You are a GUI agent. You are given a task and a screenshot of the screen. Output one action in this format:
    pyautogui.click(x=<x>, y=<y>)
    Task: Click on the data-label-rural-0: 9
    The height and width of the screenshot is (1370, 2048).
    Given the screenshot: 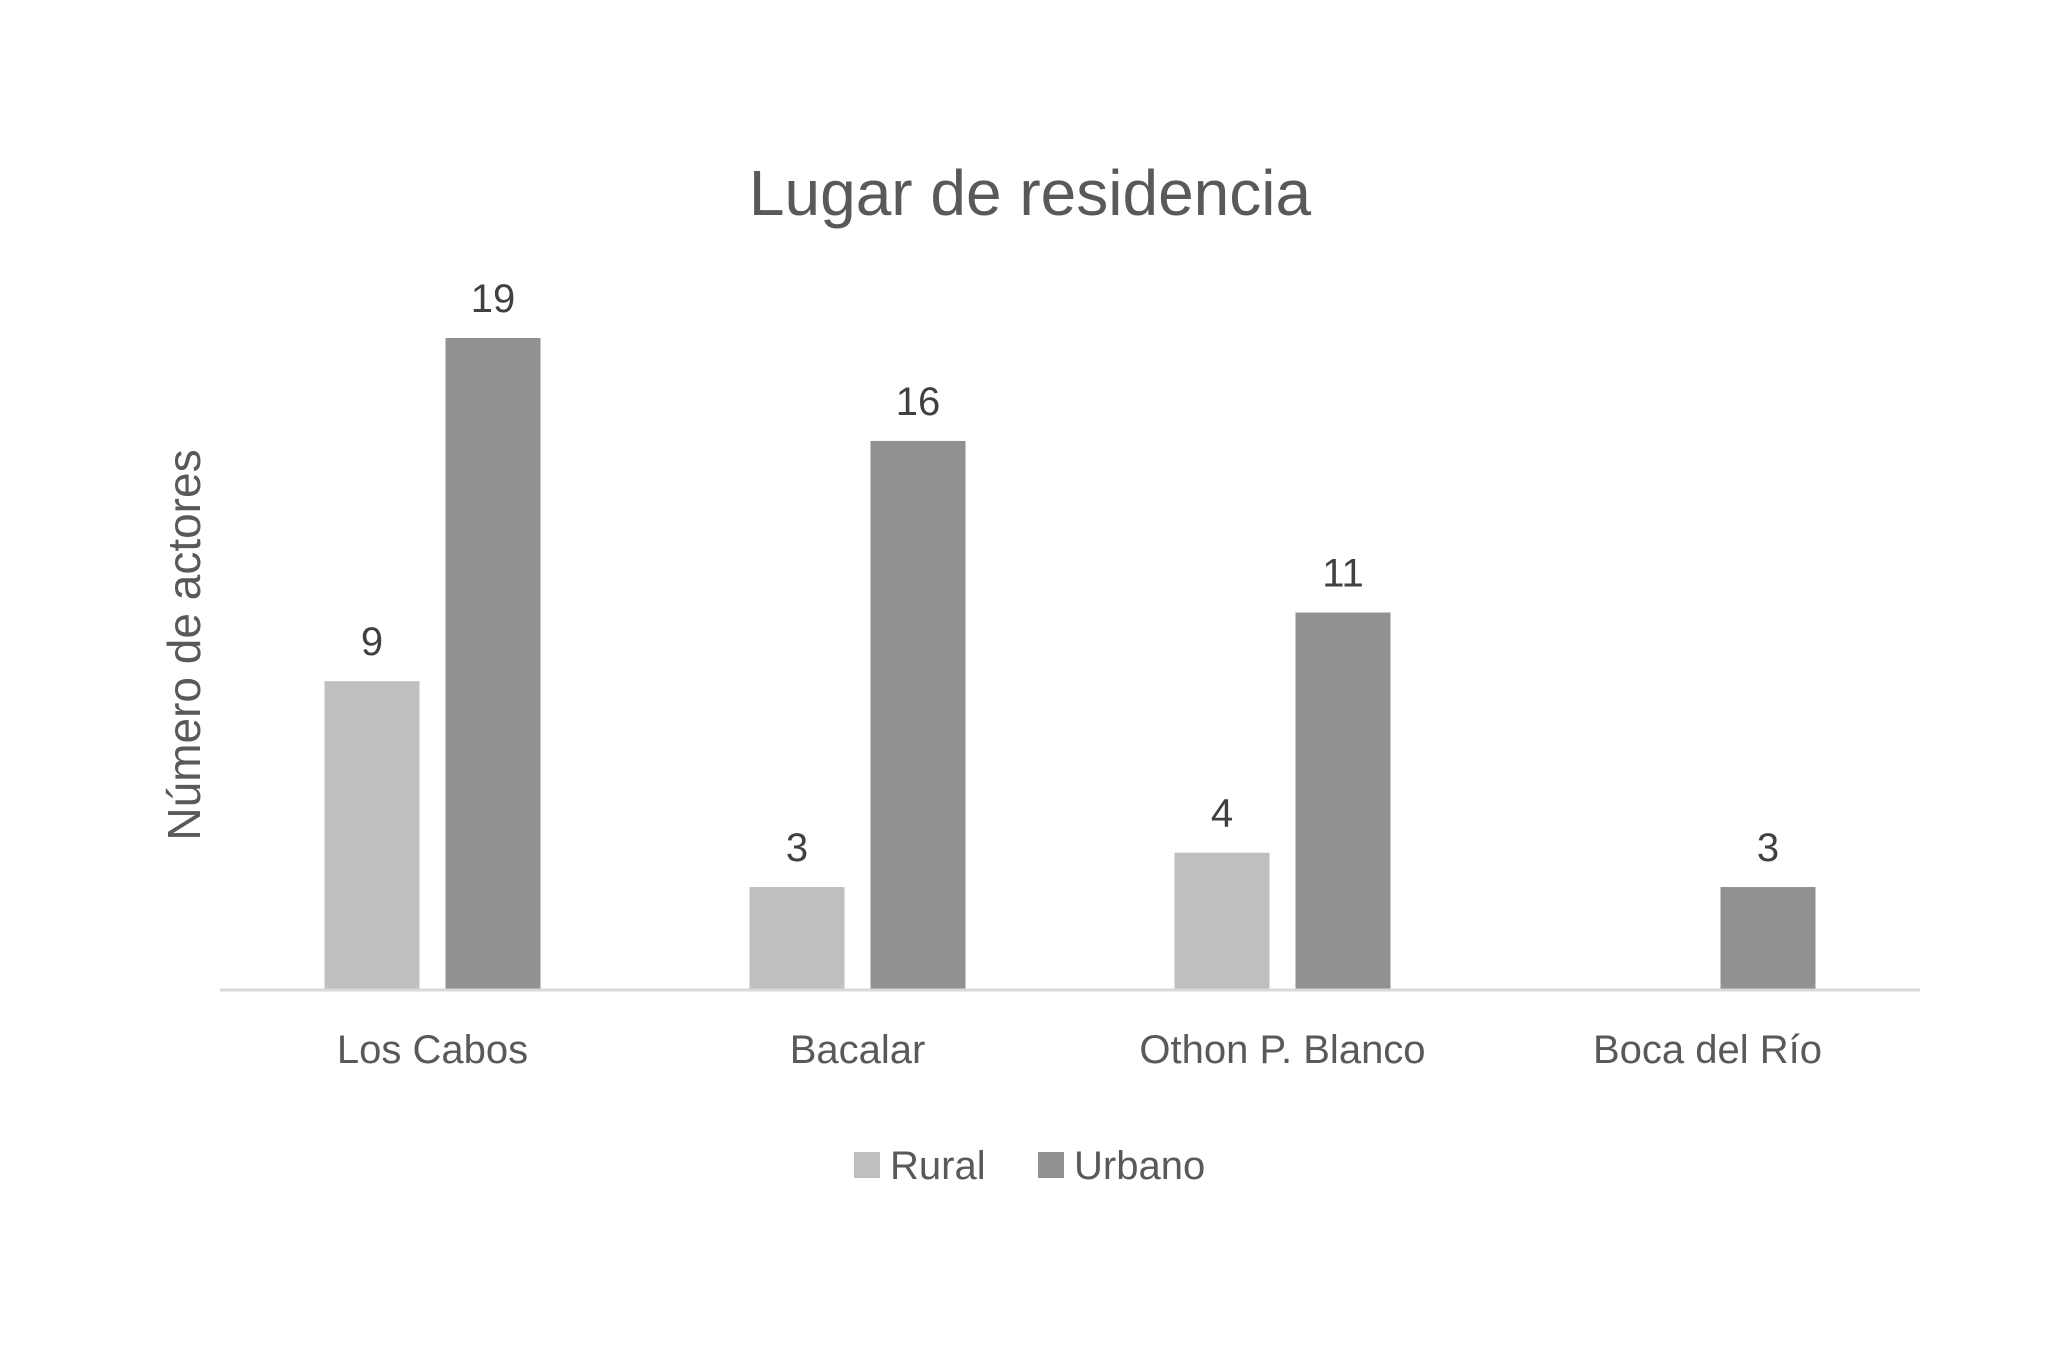 What is the action you would take?
    pyautogui.click(x=372, y=642)
    